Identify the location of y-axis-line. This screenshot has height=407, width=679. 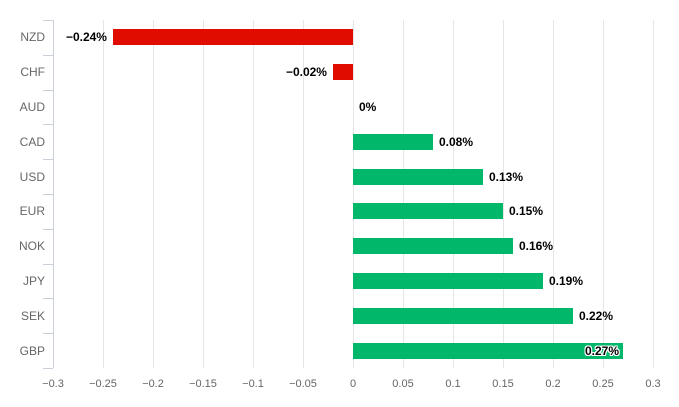
(53, 194).